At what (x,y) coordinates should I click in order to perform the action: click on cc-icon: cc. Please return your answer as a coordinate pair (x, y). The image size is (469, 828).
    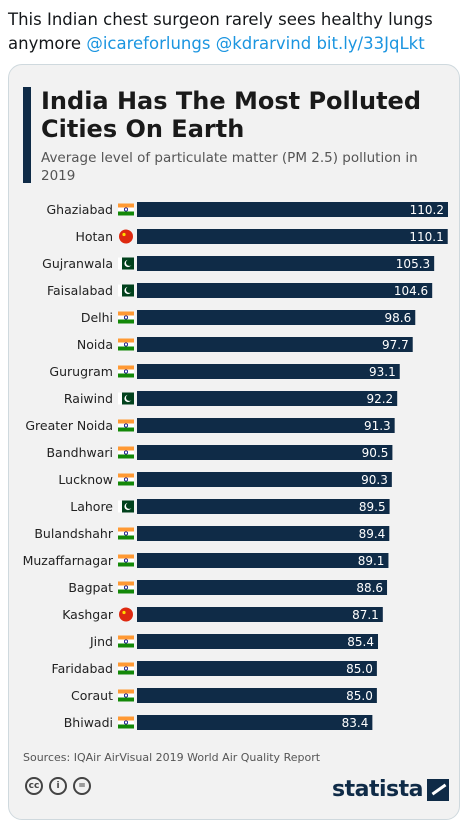
    Looking at the image, I should click on (34, 786).